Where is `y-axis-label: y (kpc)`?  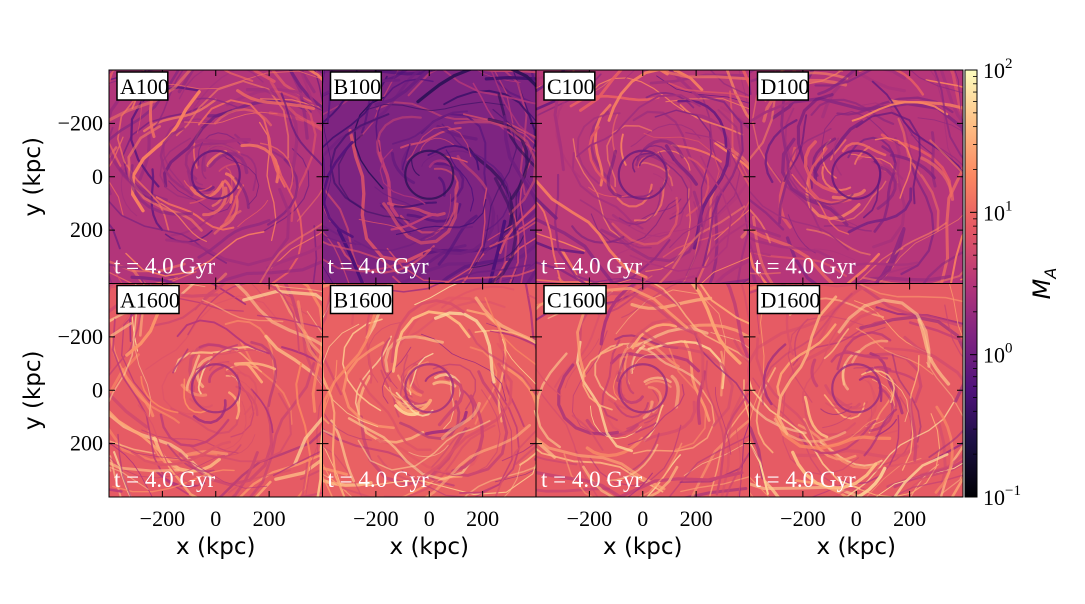
y-axis-label: y (kpc) is located at coordinates (33, 390).